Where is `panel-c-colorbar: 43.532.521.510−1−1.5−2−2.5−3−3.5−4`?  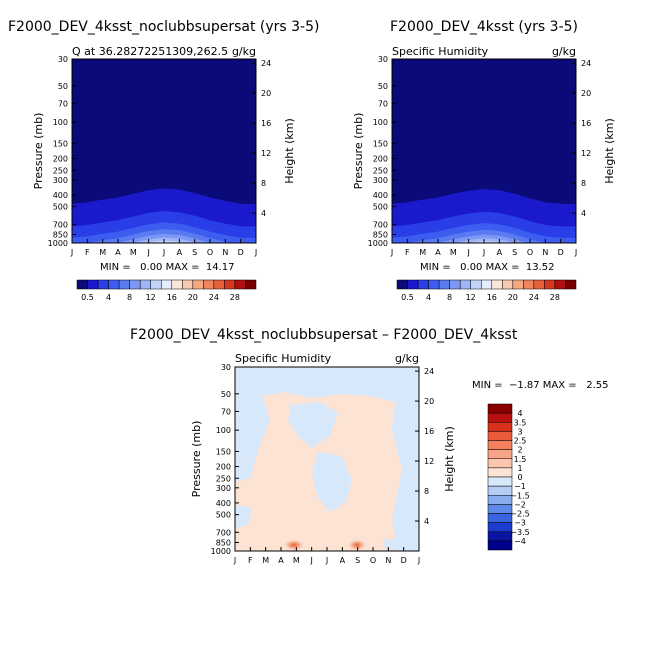
panel-c-colorbar: 43.532.521.510−1−1.5−2−2.5−3−3.5−4 is located at coordinates (508, 477).